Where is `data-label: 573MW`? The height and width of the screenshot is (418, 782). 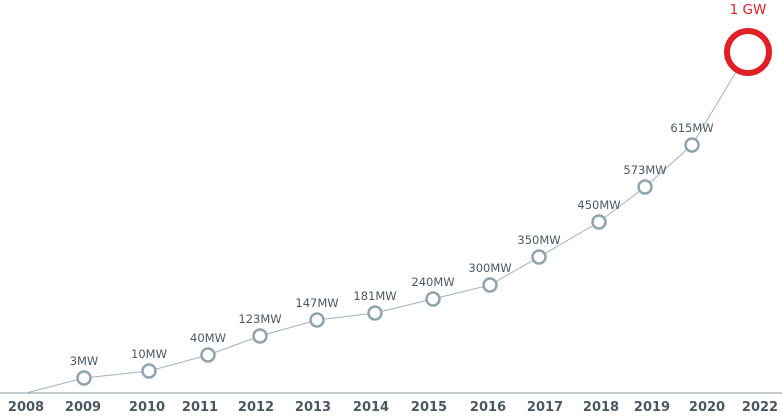 data-label: 573MW is located at coordinates (644, 170).